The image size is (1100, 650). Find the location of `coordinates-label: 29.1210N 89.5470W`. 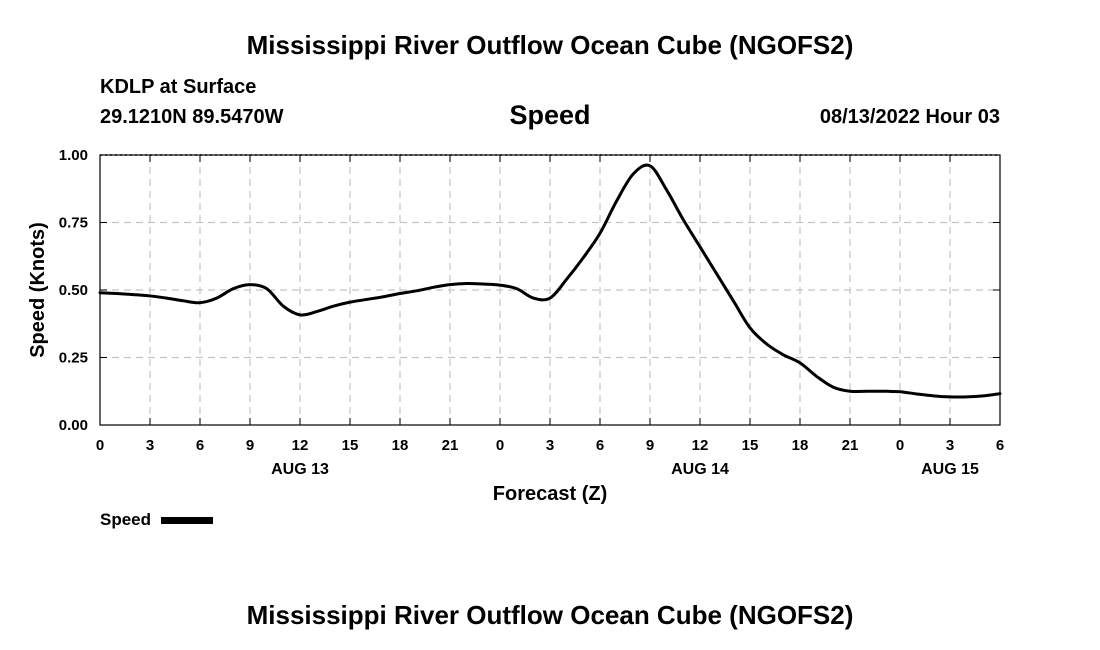

coordinates-label: 29.1210N 89.5470W is located at coordinates (192, 117).